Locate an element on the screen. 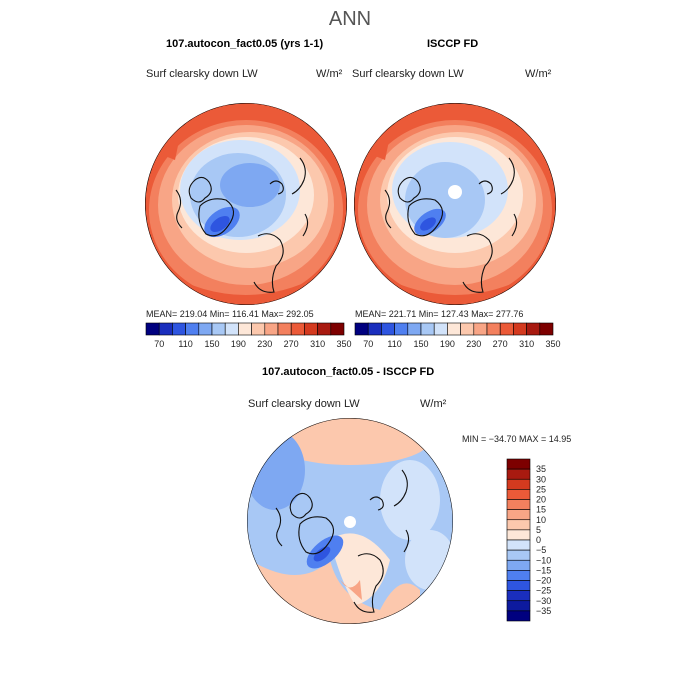 The image size is (700, 700). colorbar-3-tick-label: 5 is located at coordinates (538, 530).